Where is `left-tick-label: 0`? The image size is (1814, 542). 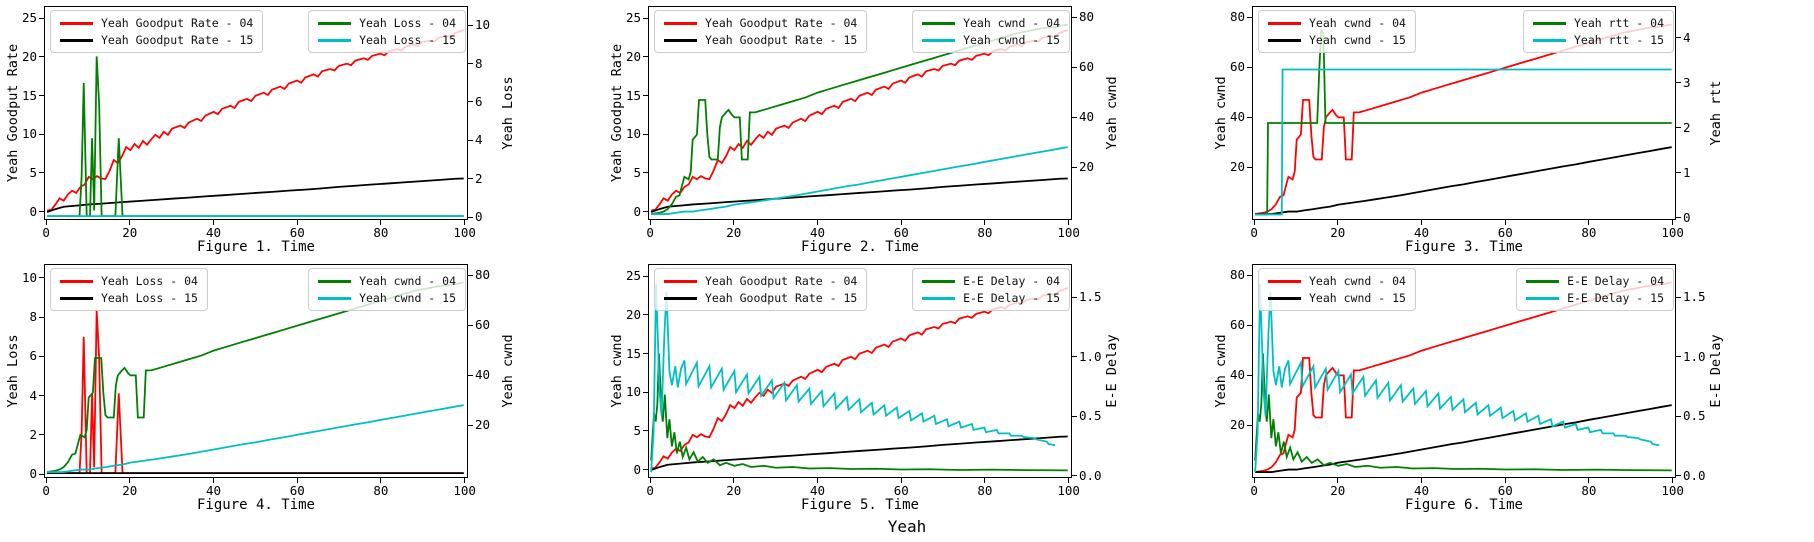
left-tick-label: 0 is located at coordinates (637, 469).